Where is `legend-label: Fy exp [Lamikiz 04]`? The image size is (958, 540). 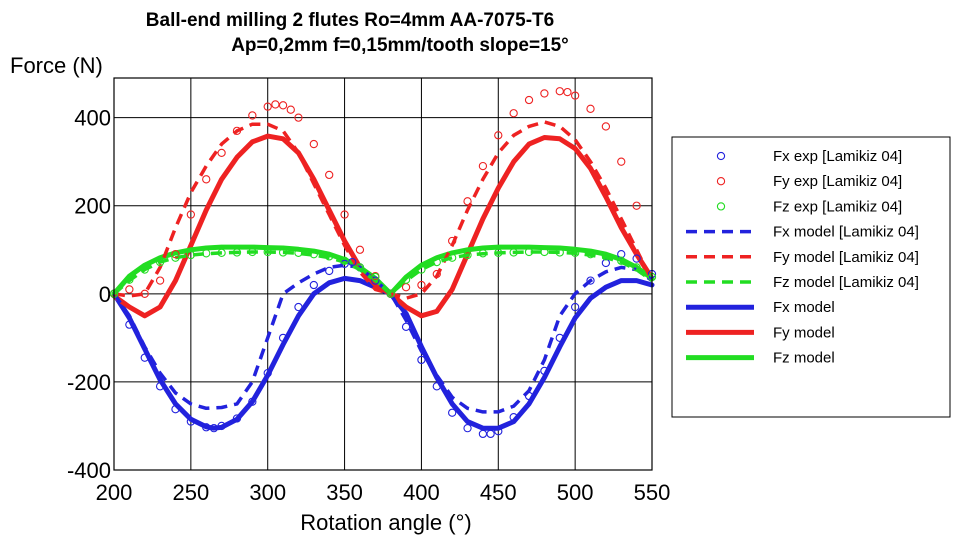
legend-label: Fy exp [Lamikiz 04] is located at coordinates (837, 181).